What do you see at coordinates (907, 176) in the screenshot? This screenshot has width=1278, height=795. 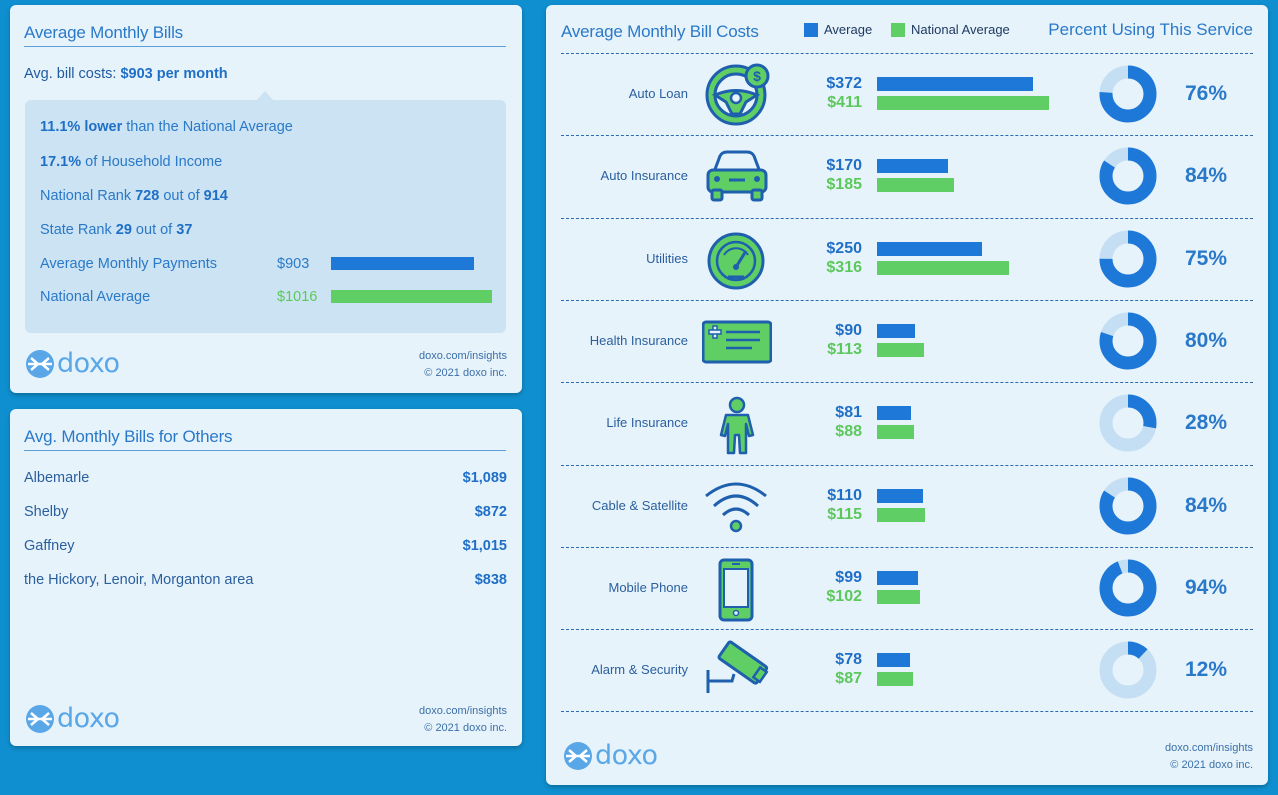 I see `bill-row: Auto Insurance $170 $185 84%` at bounding box center [907, 176].